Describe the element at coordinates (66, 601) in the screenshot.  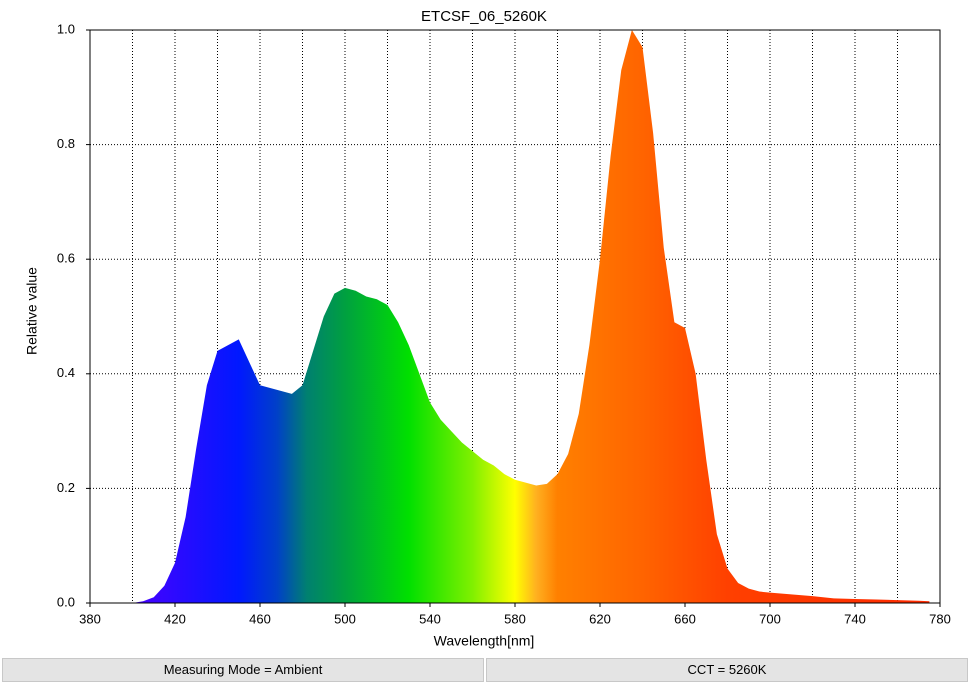
I see `y-tick-label: 0.0` at that location.